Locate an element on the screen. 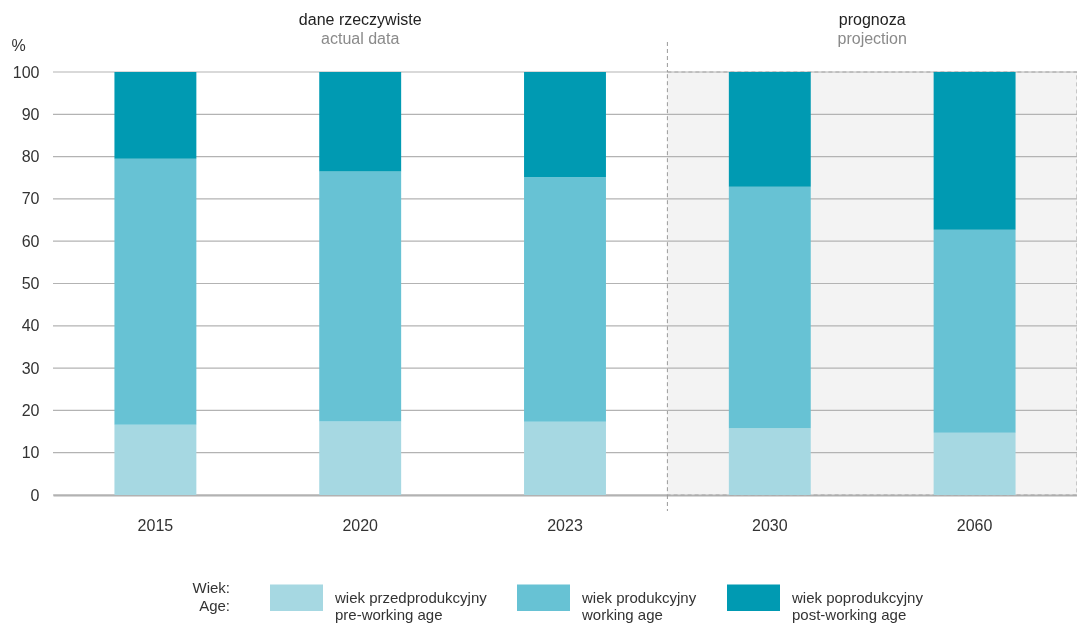 This screenshot has width=1077, height=627. x-tick-label: 2030 is located at coordinates (770, 525).